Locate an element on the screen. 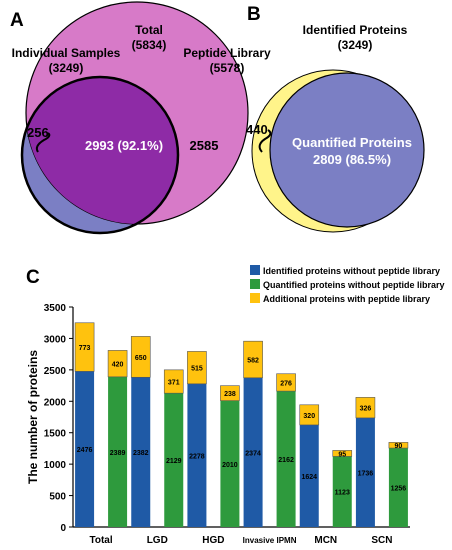  panel-a-letter: A is located at coordinates (17, 20).